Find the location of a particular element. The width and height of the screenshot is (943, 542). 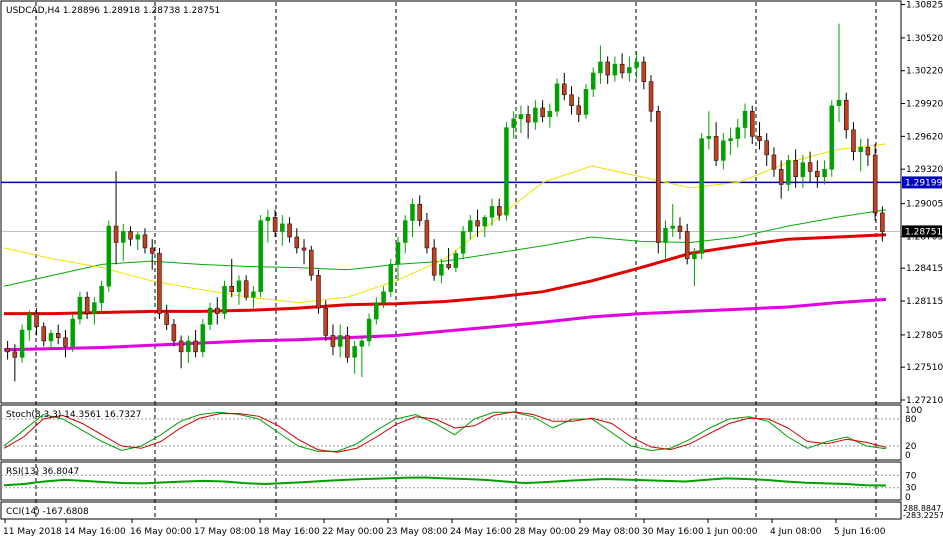

time-tick-label: 4 Jun 08:00 is located at coordinates (796, 532).